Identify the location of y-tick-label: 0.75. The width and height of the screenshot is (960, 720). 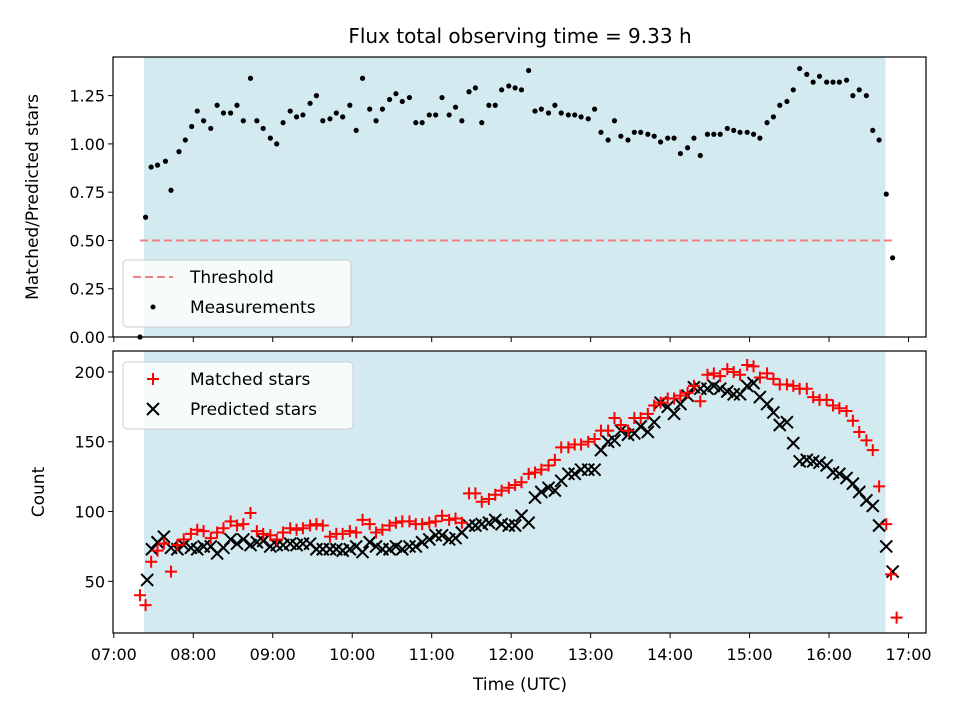
(87, 192).